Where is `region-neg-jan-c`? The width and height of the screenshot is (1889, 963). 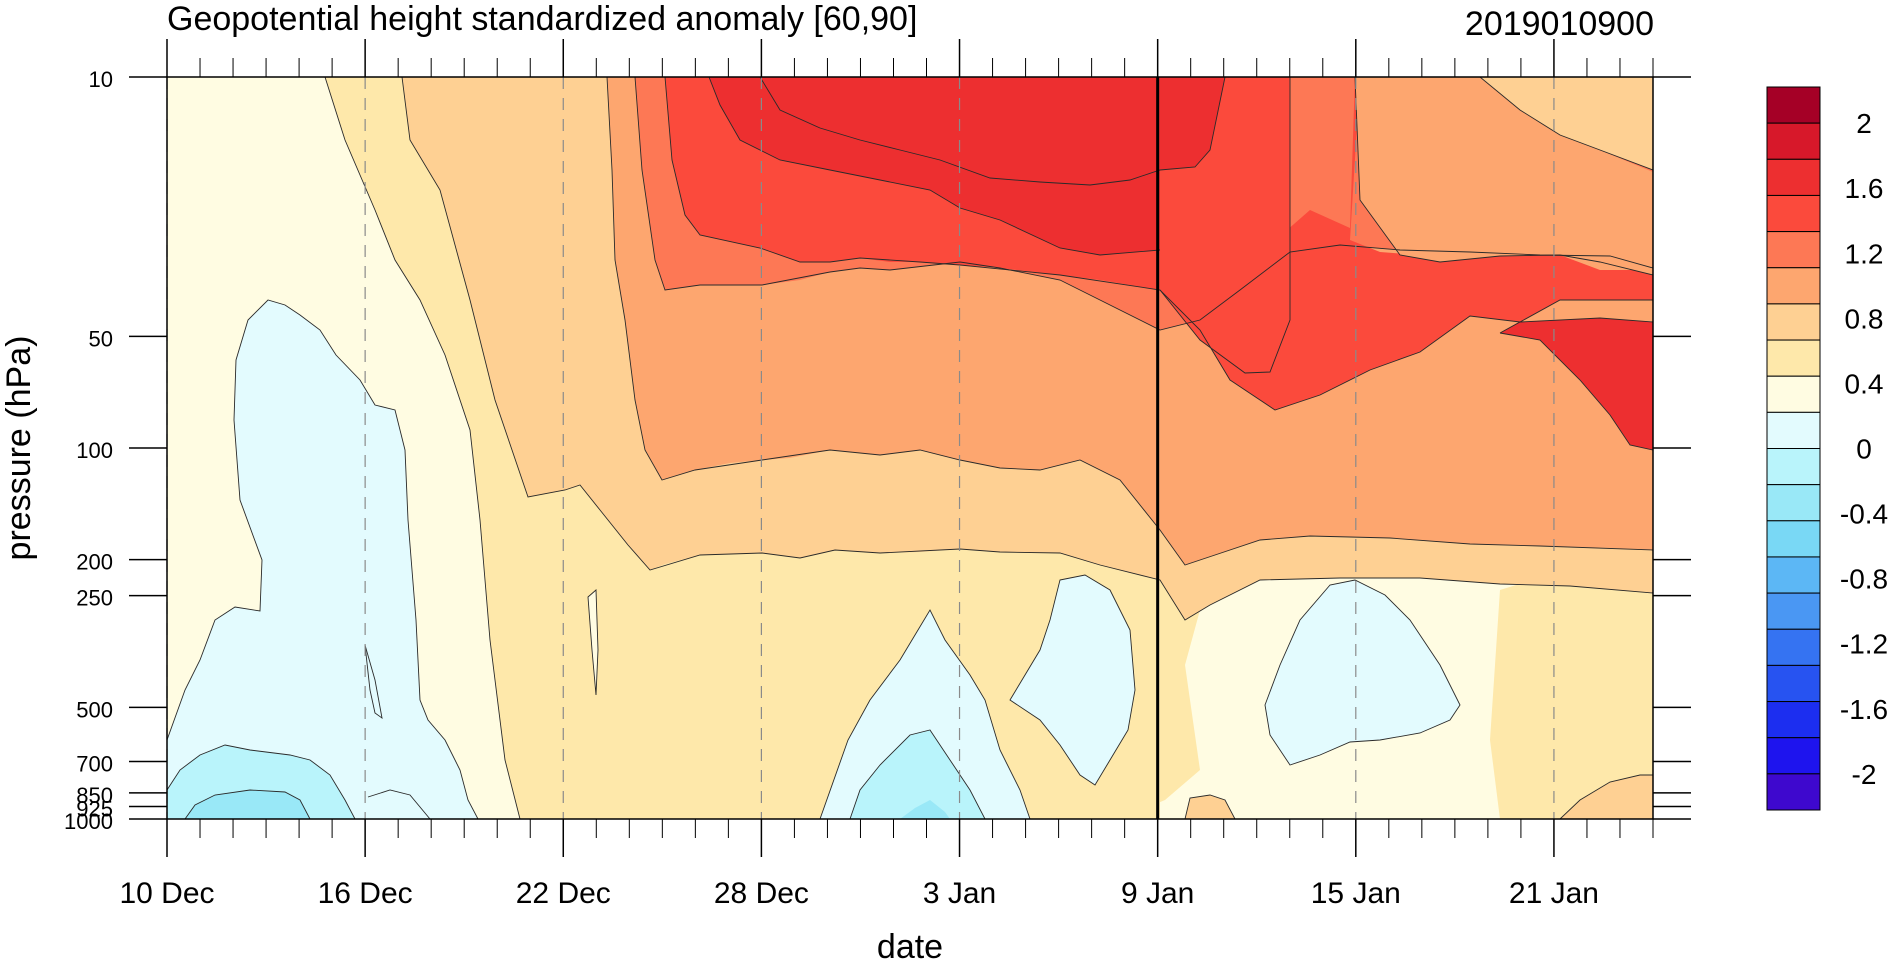 region-neg-jan-c is located at coordinates (1362, 672).